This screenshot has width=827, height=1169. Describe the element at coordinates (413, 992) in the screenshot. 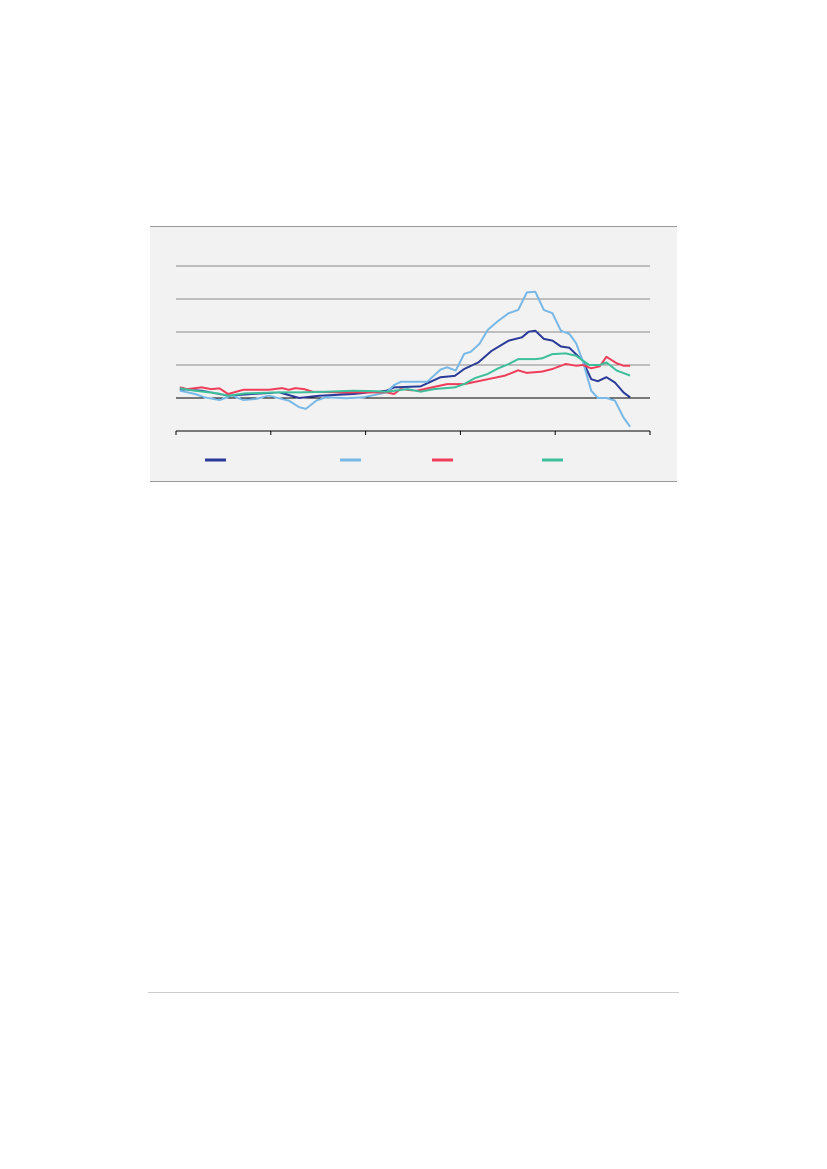

I see `footer-divider` at that location.